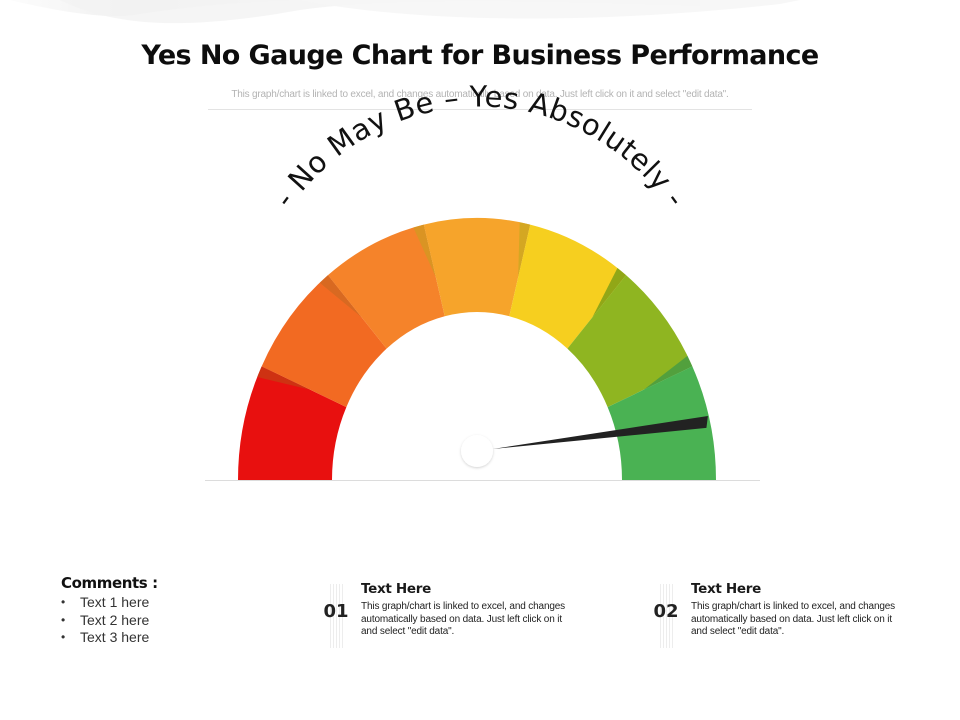 The height and width of the screenshot is (720, 960). Describe the element at coordinates (480, 109) in the screenshot. I see `title-divider` at that location.